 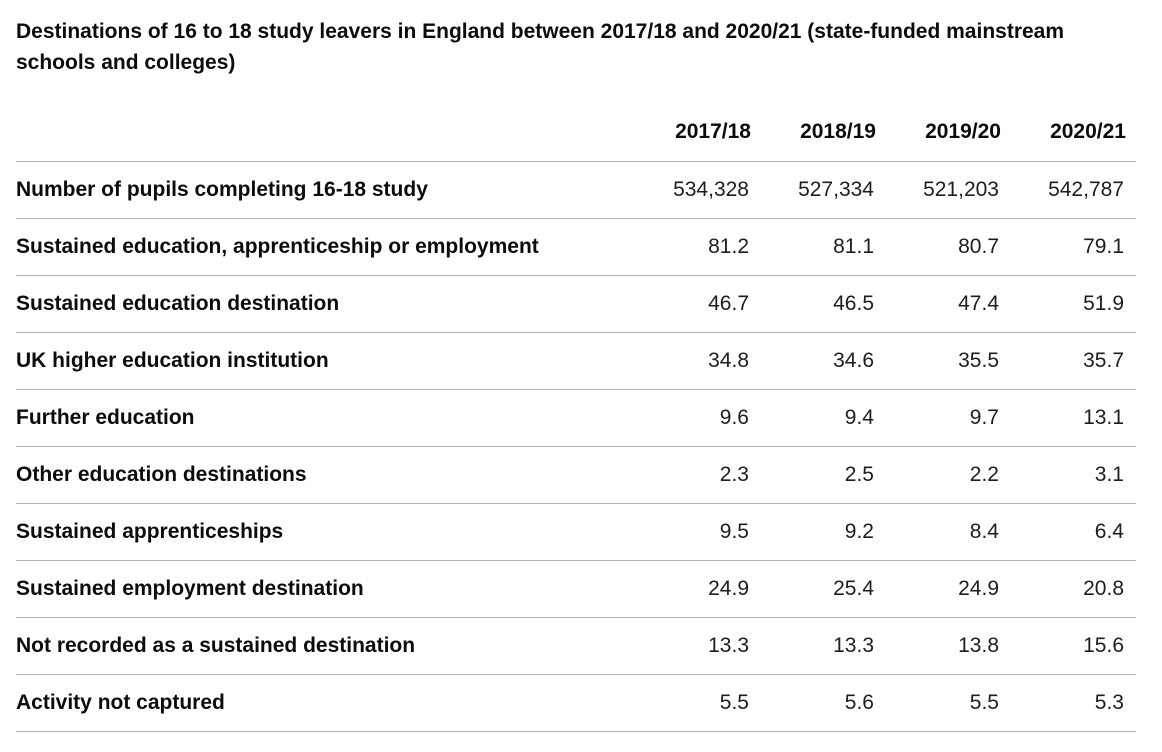 I want to click on column-header: 2017/18, so click(x=698, y=133).